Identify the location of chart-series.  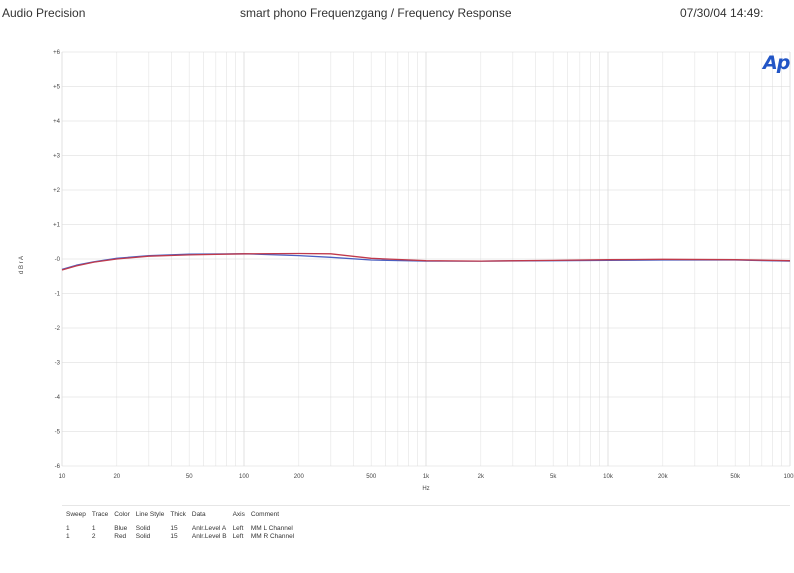
(426, 261).